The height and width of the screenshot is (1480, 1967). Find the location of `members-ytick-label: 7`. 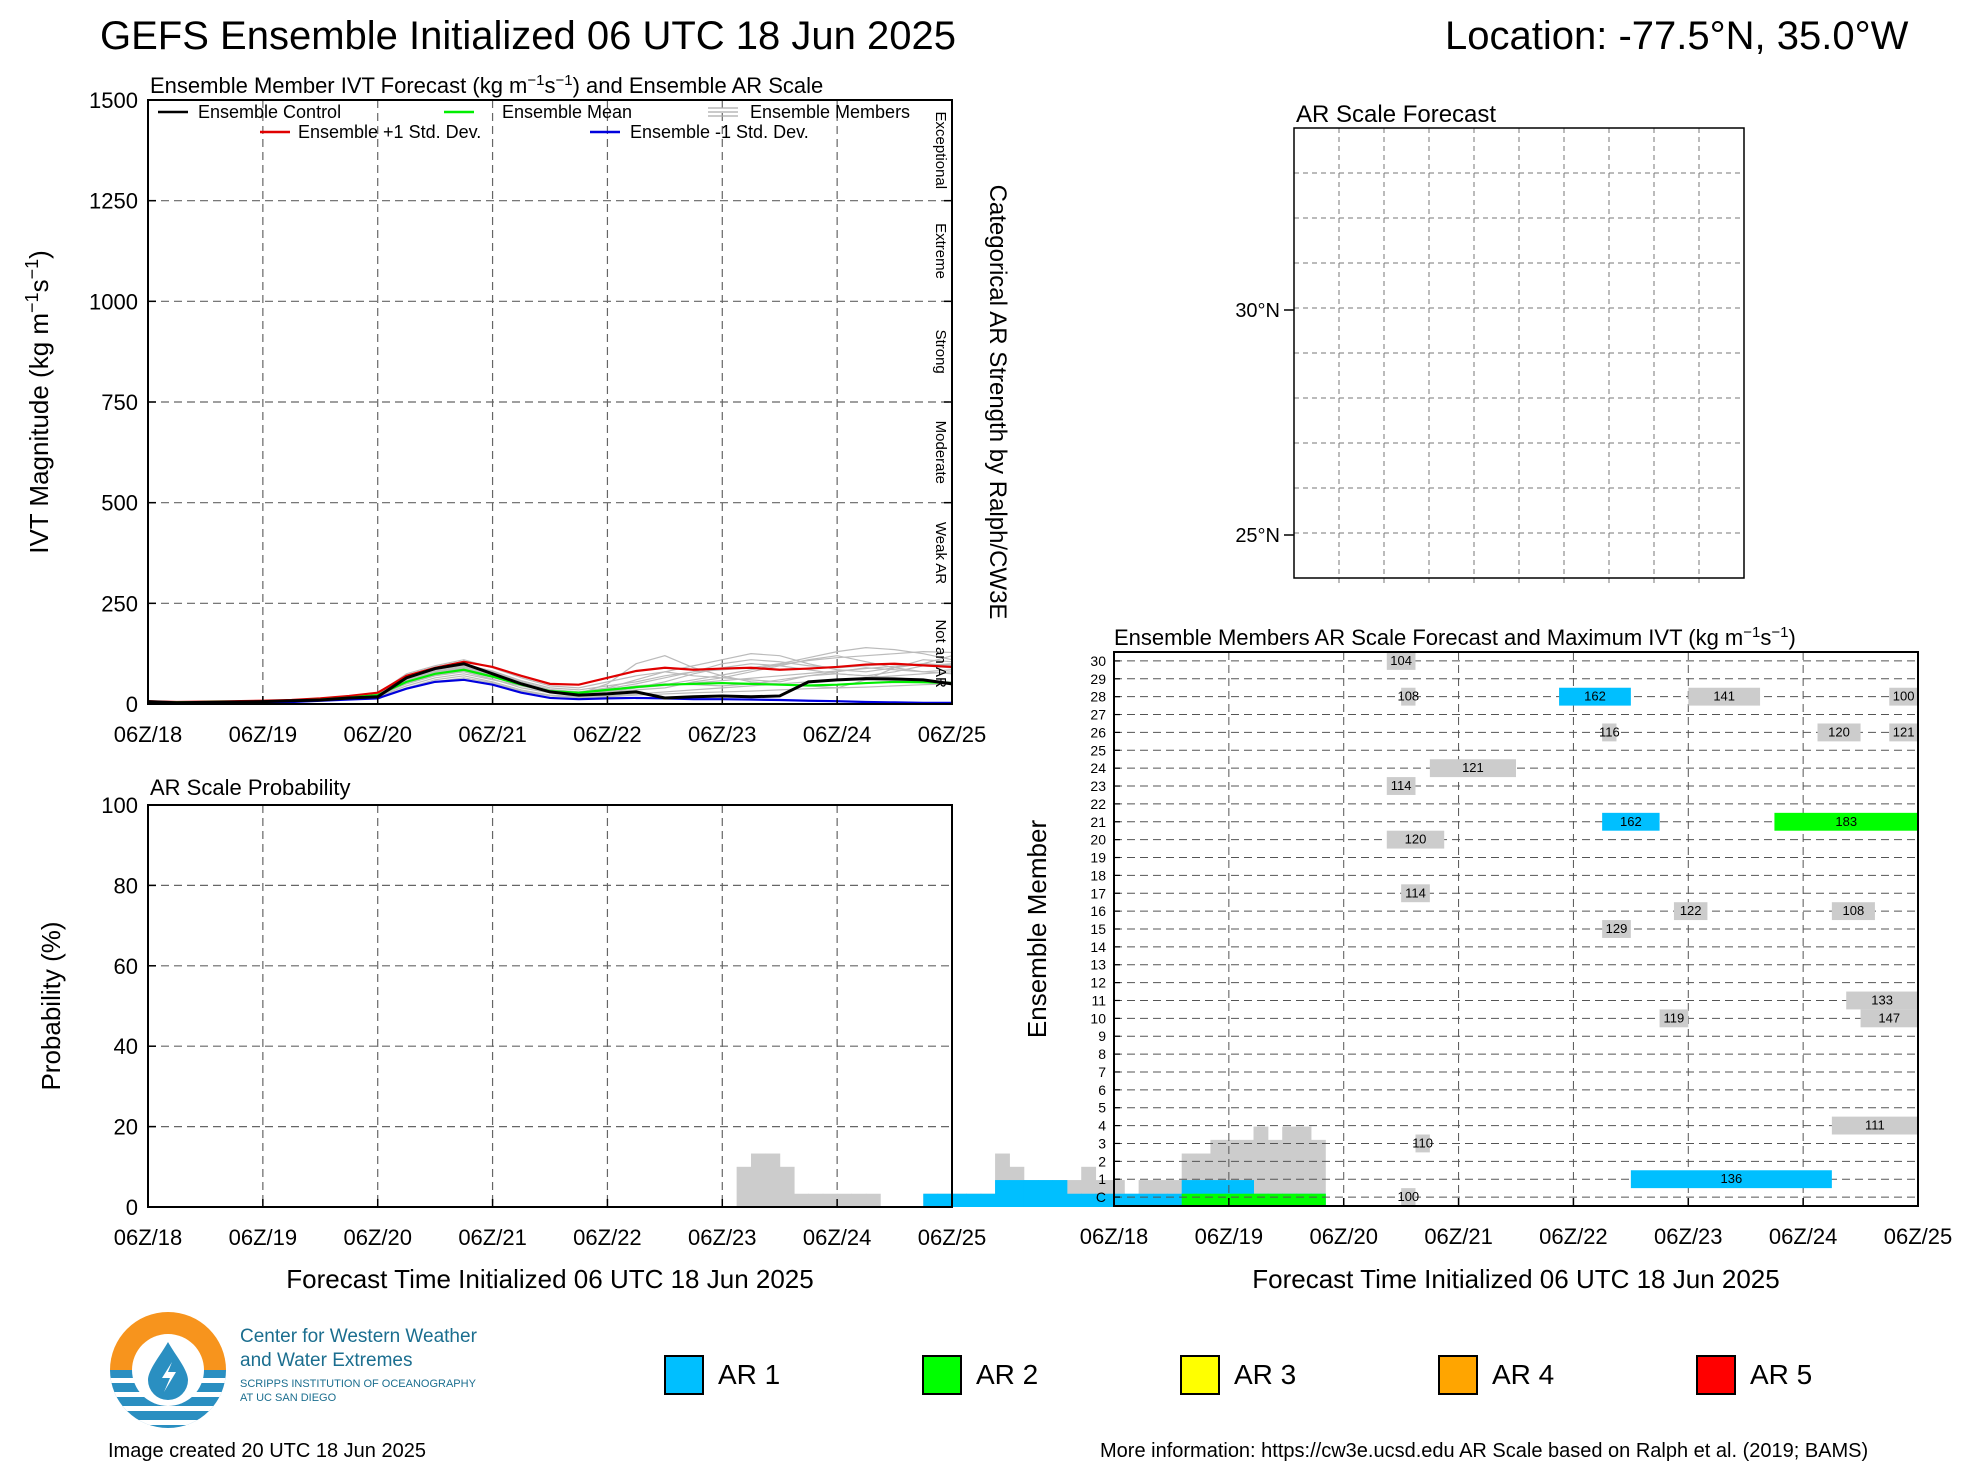

members-ytick-label: 7 is located at coordinates (1102, 1072).